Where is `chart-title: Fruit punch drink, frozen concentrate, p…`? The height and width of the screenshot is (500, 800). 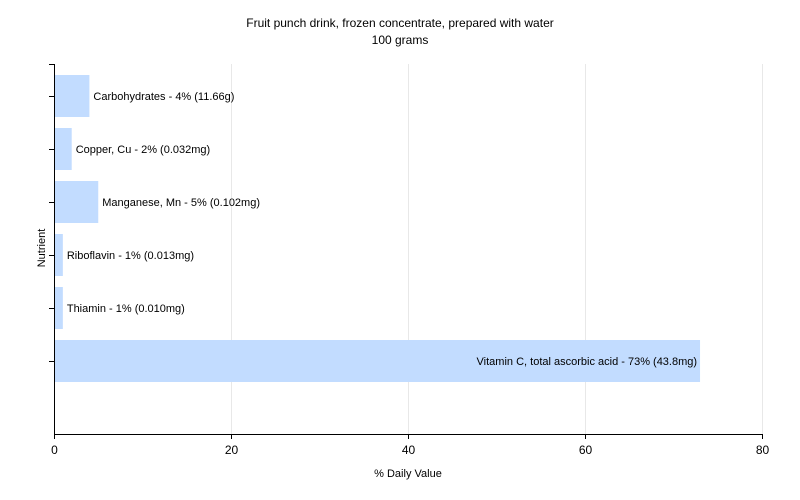 chart-title: Fruit punch drink, frozen concentrate, p… is located at coordinates (400, 23).